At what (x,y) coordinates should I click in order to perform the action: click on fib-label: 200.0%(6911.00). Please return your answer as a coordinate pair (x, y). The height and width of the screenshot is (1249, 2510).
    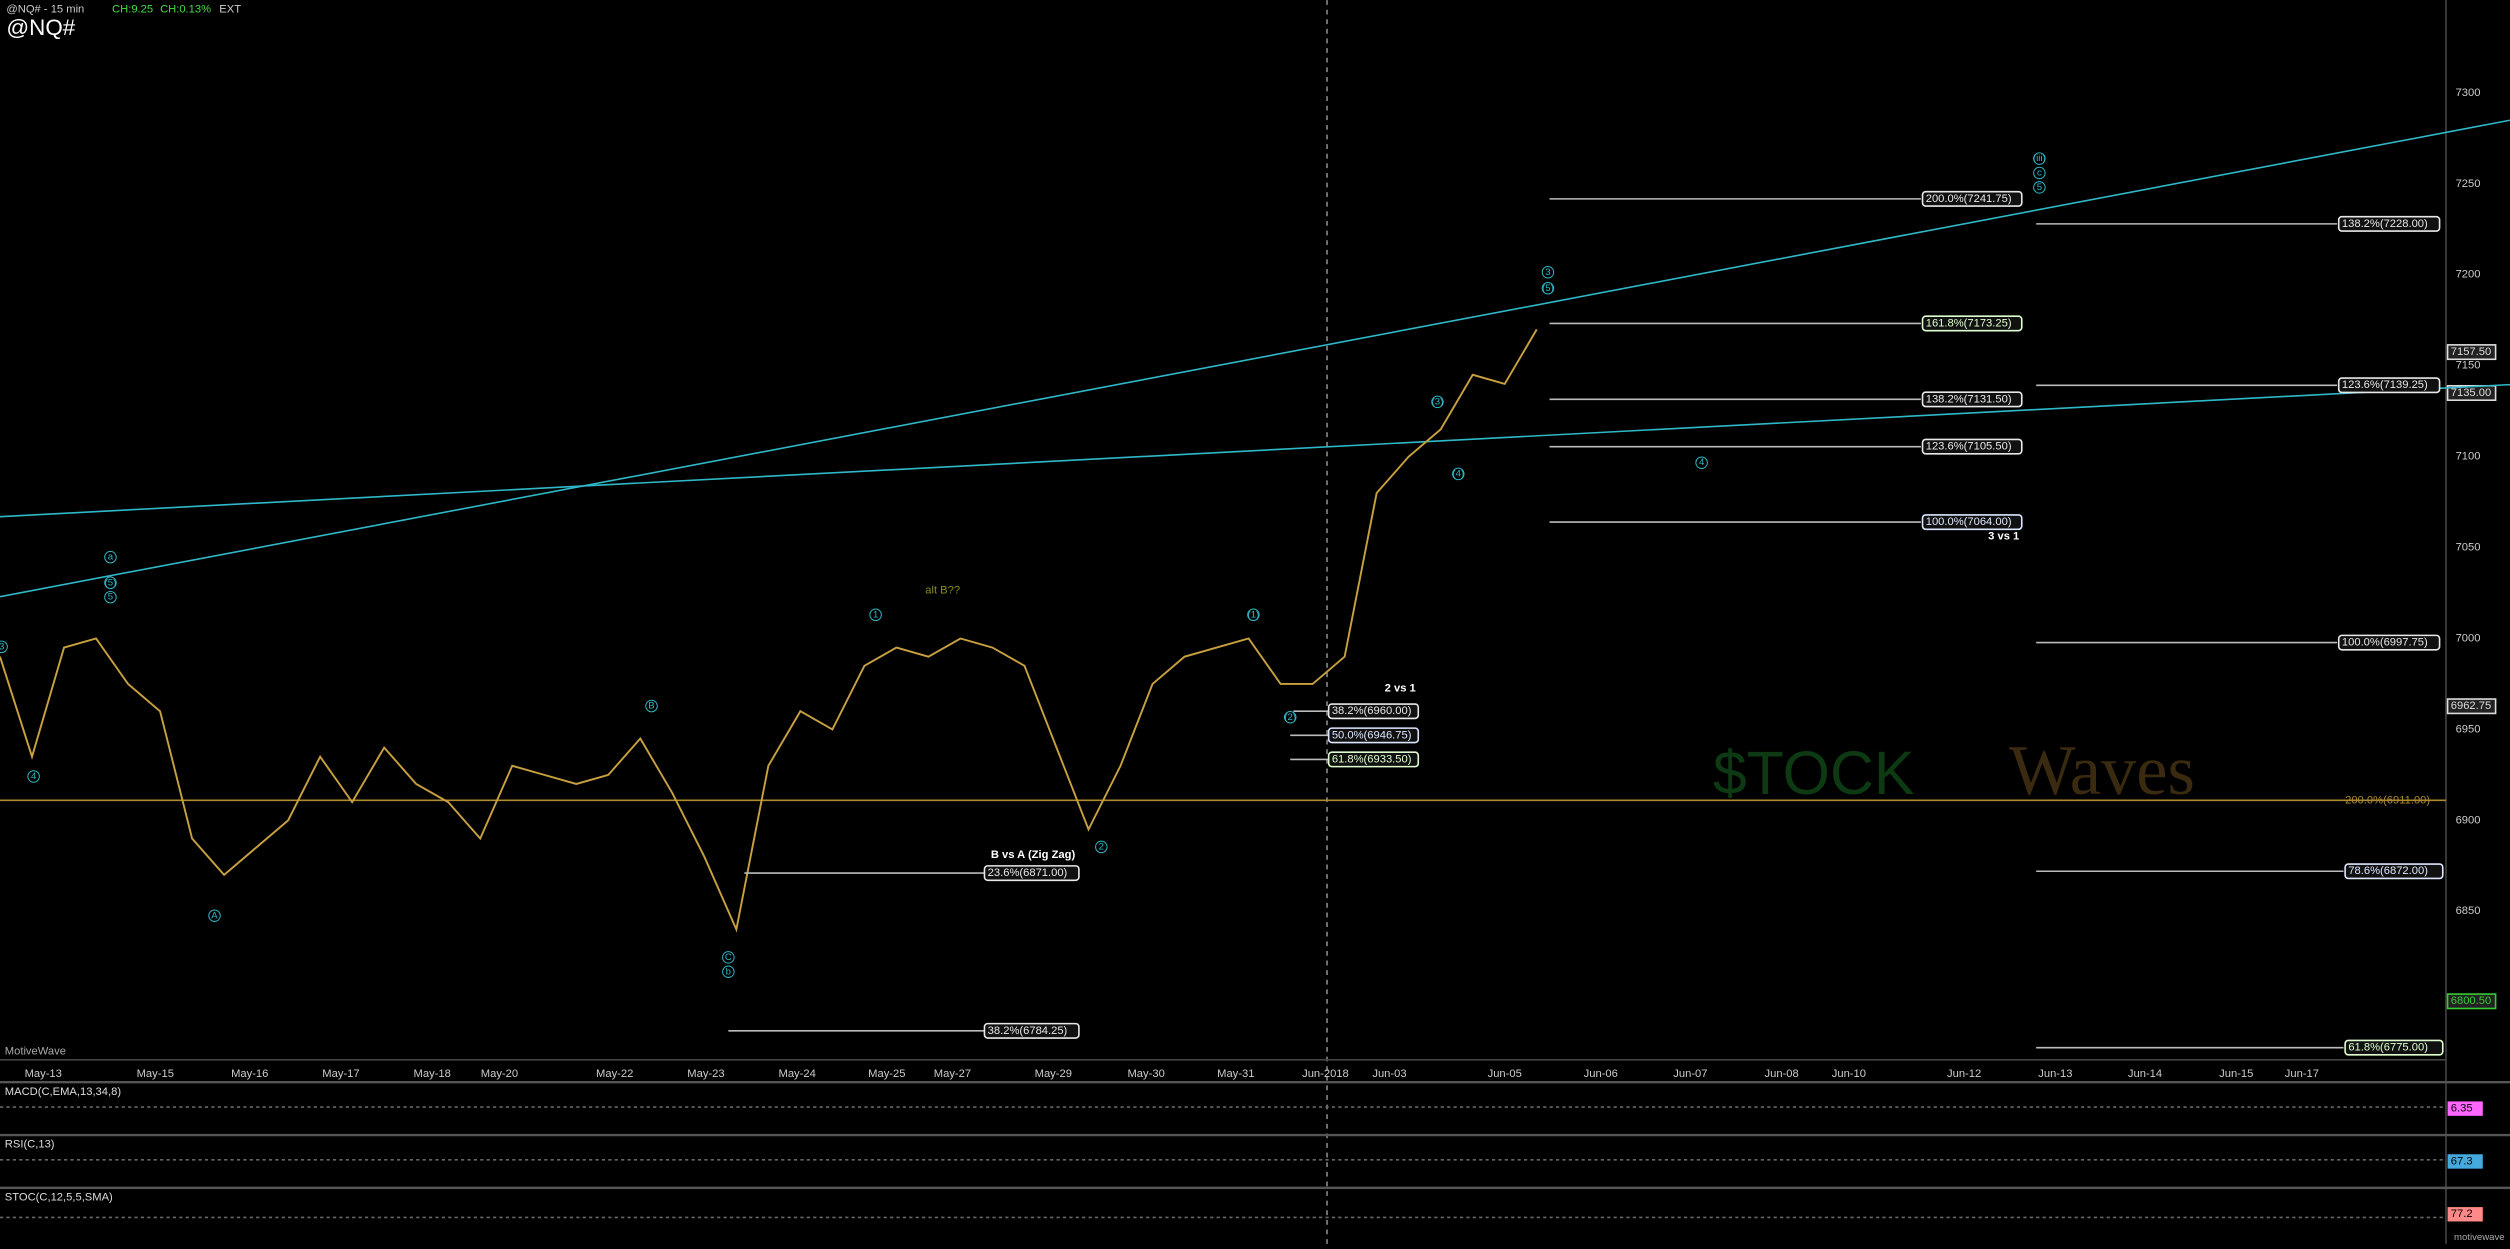
    Looking at the image, I should click on (2387, 800).